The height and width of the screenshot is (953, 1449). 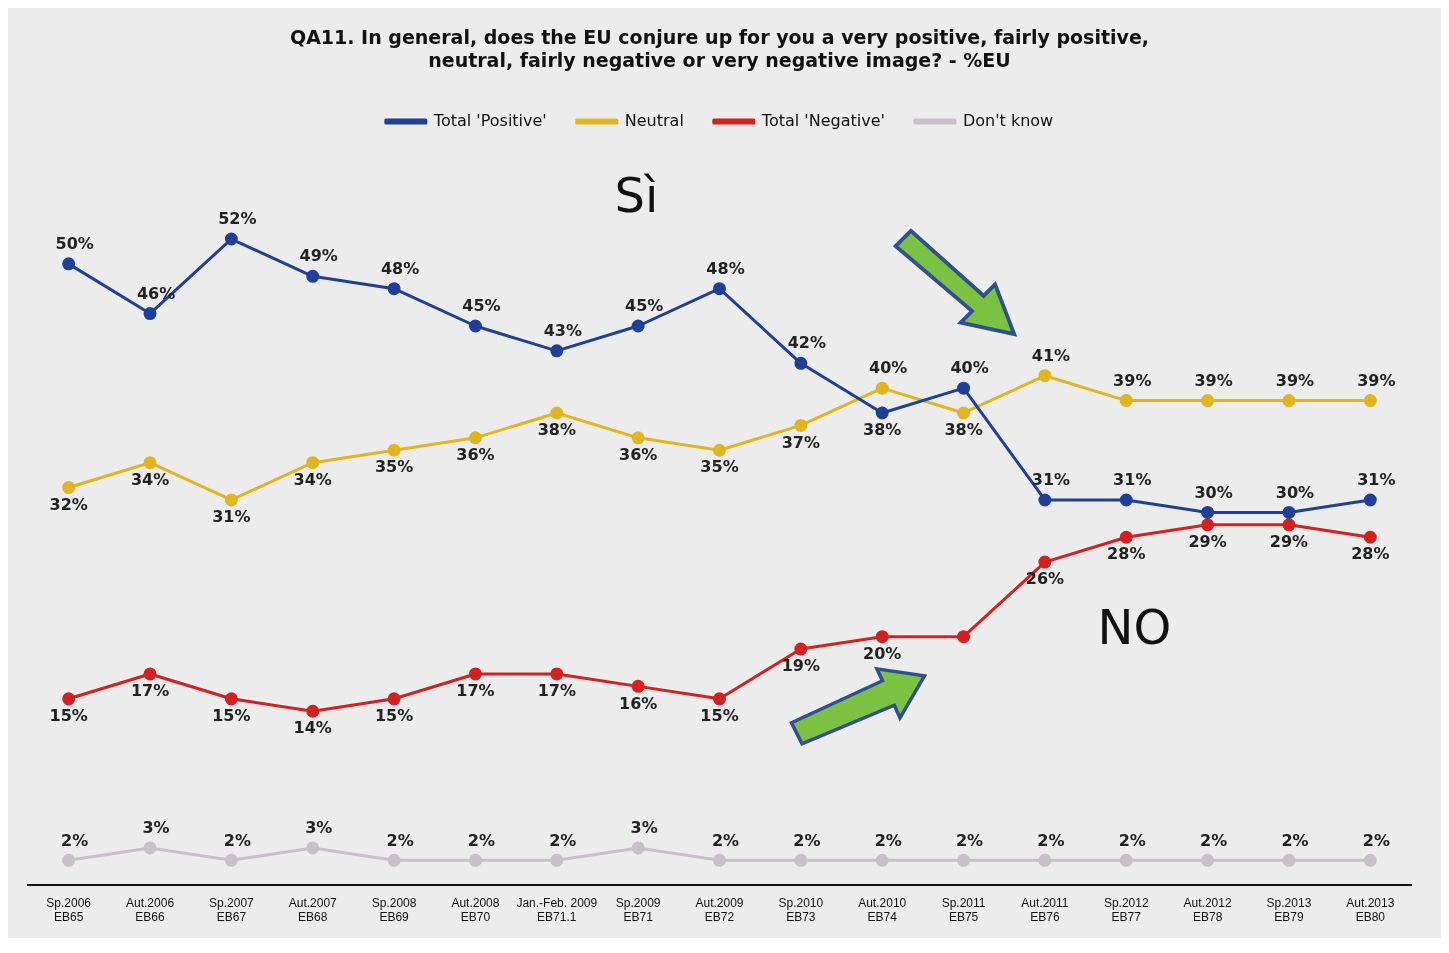 What do you see at coordinates (719, 37) in the screenshot?
I see `text: QA11. In general, does the EU conjure up for you a very positive, fairly positive,` at bounding box center [719, 37].